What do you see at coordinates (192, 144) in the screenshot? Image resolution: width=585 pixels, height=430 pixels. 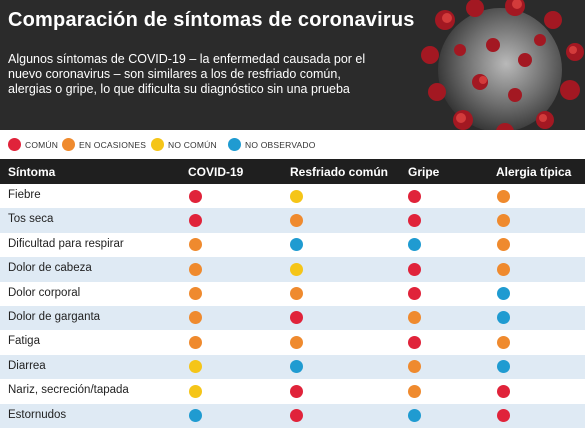 I see `legend-label: NO COMÚN` at bounding box center [192, 144].